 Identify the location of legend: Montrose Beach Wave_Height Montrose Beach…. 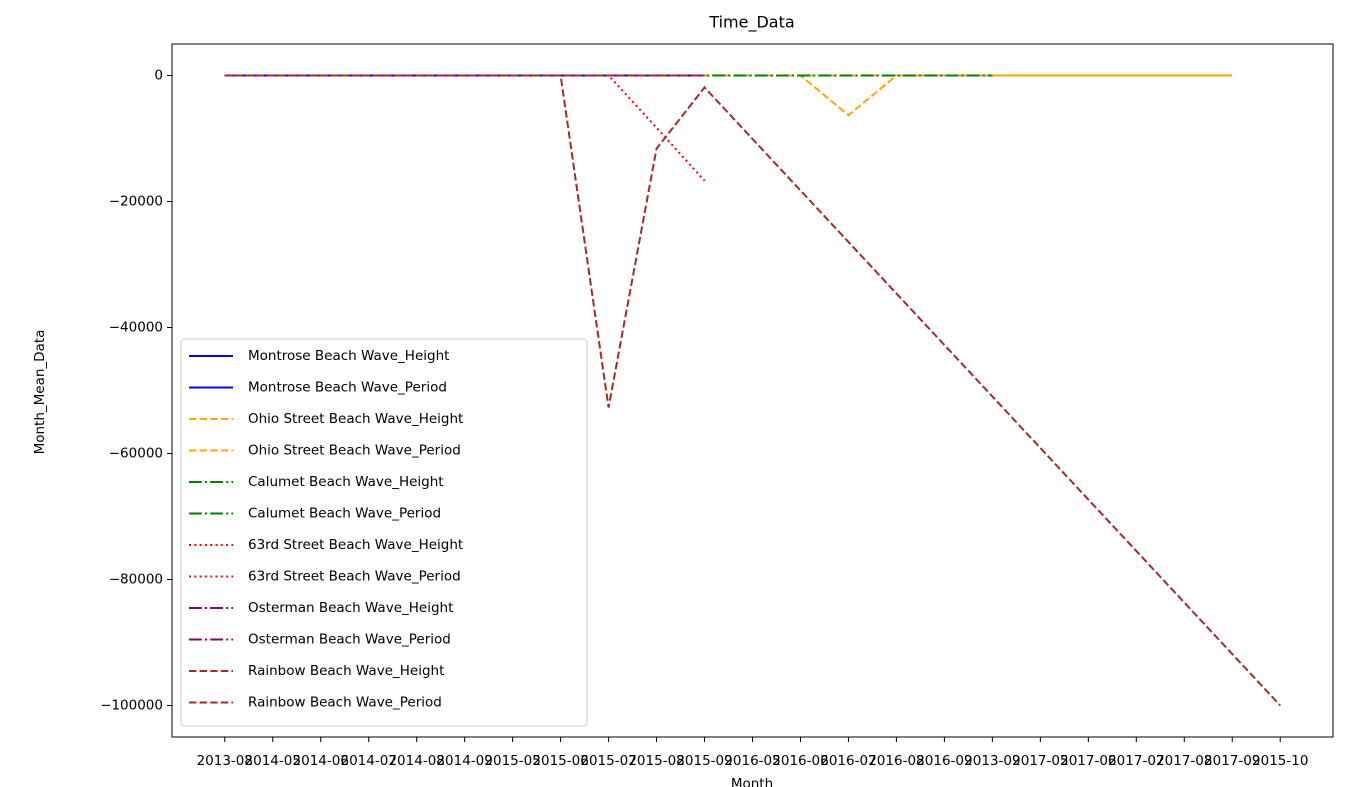
(384, 532).